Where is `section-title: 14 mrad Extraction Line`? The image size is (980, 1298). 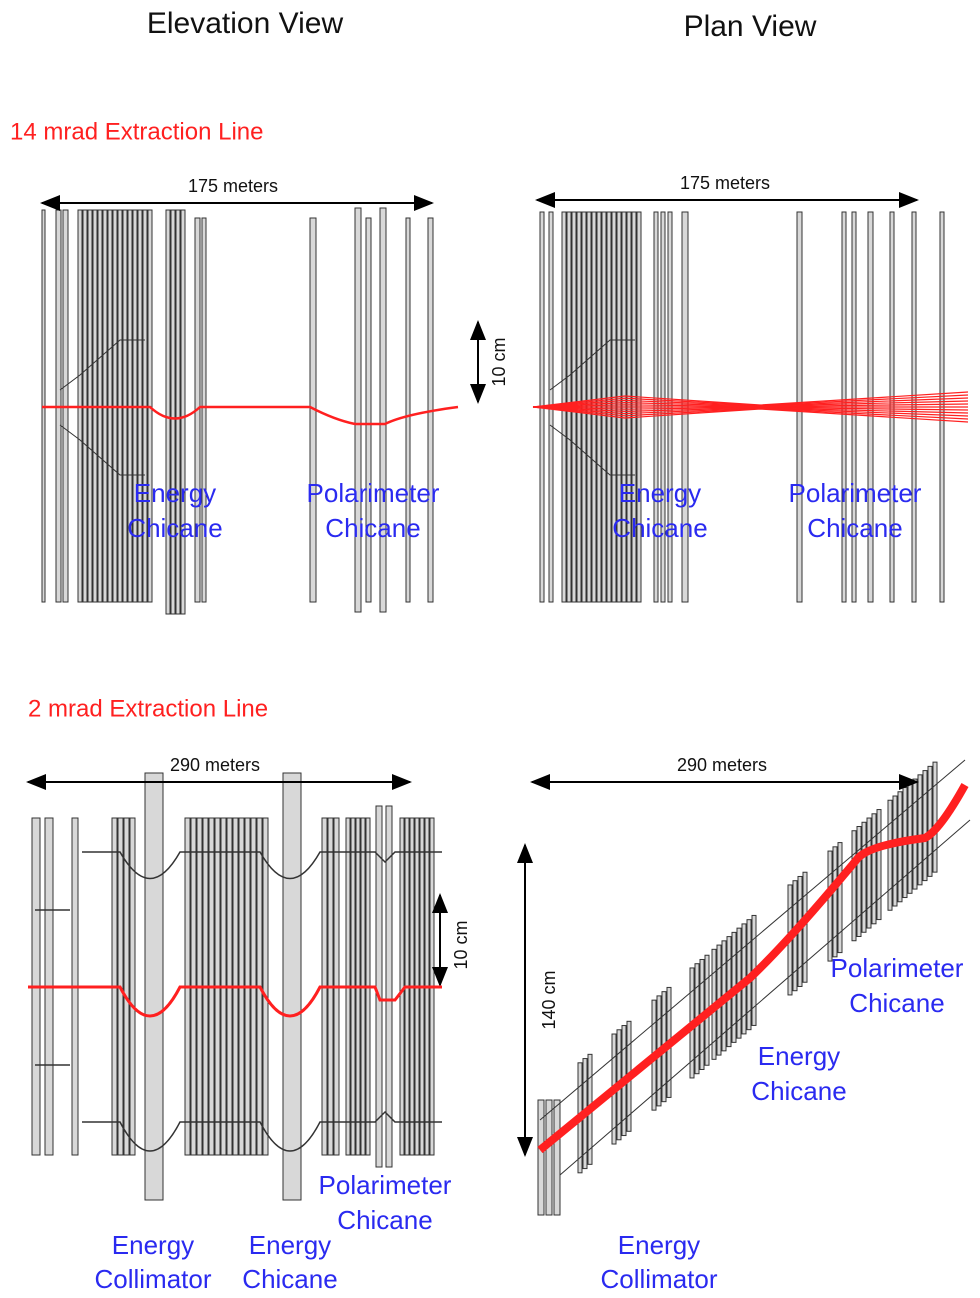 section-title: 14 mrad Extraction Line is located at coordinates (136, 131).